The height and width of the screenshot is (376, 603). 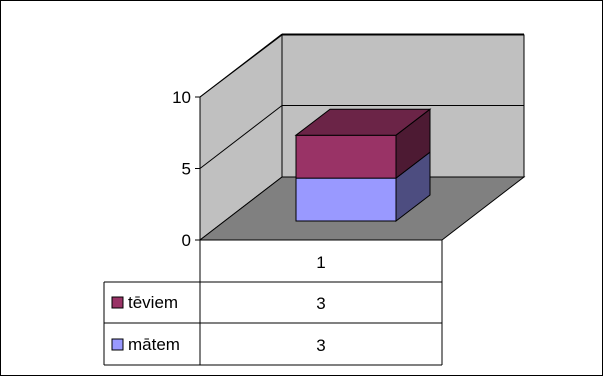 What do you see at coordinates (153, 302) in the screenshot?
I see `legend-label-teviem: tēviem` at bounding box center [153, 302].